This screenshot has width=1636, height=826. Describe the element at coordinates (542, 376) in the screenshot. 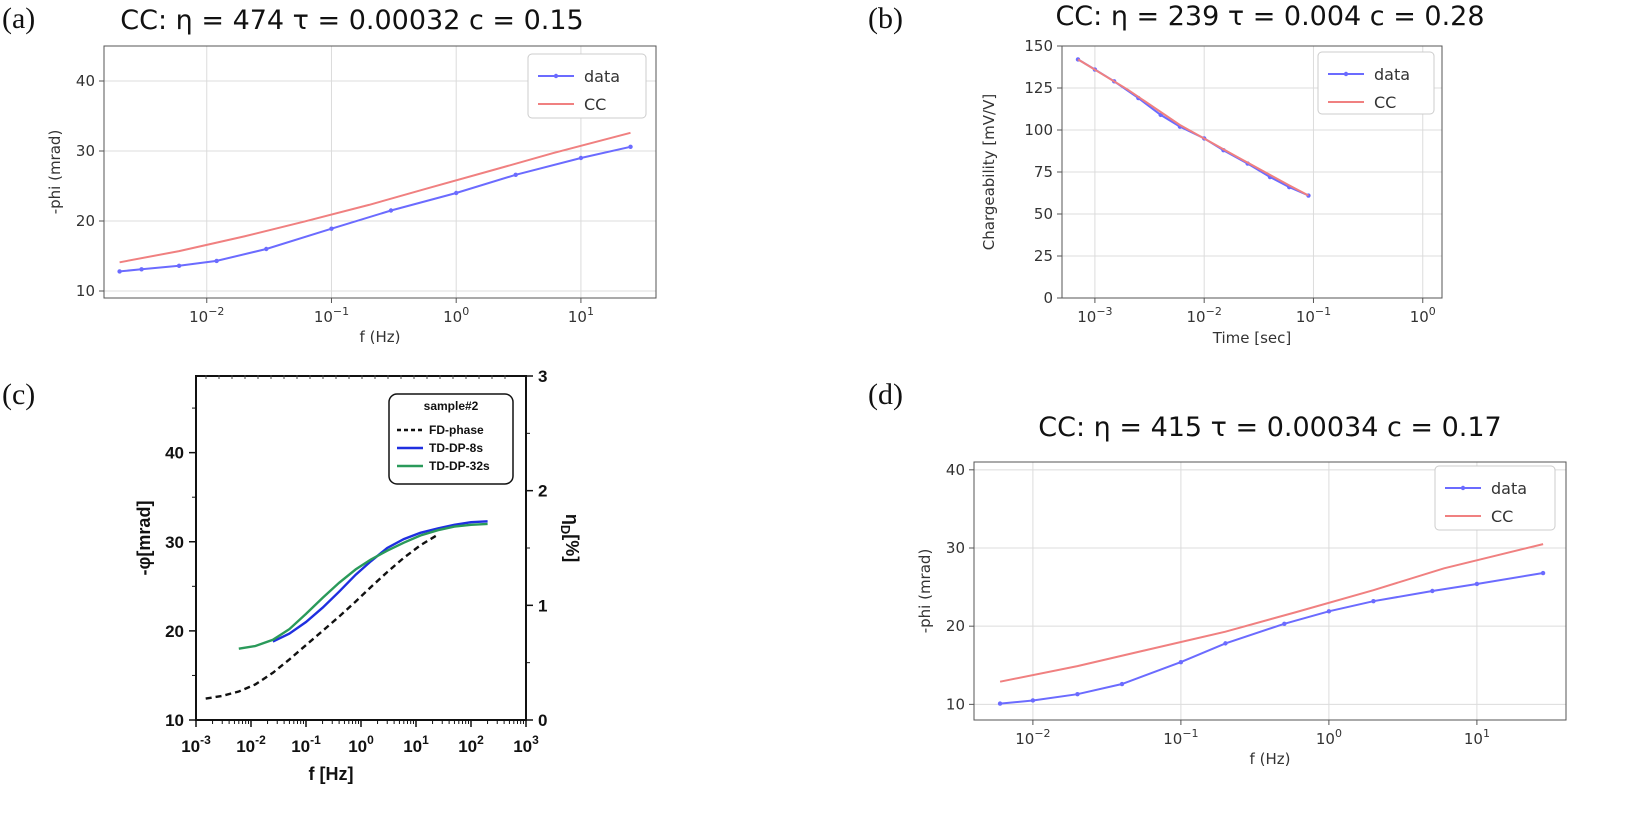

I see `y2-tick-label: 3` at that location.